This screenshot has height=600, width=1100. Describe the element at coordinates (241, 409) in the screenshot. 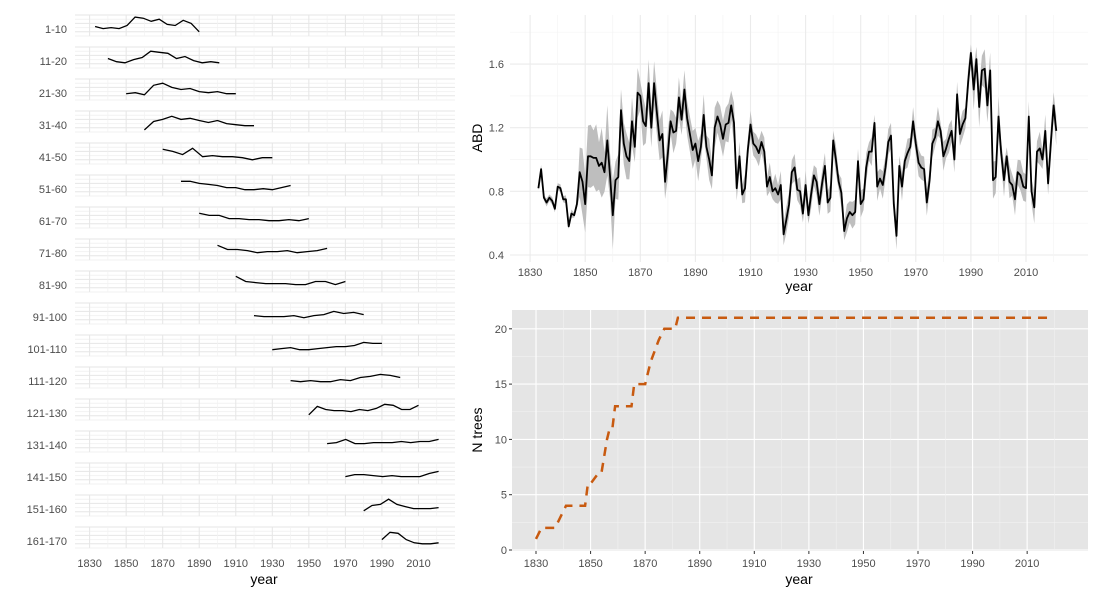

I see `facet-panel: 121-130` at that location.